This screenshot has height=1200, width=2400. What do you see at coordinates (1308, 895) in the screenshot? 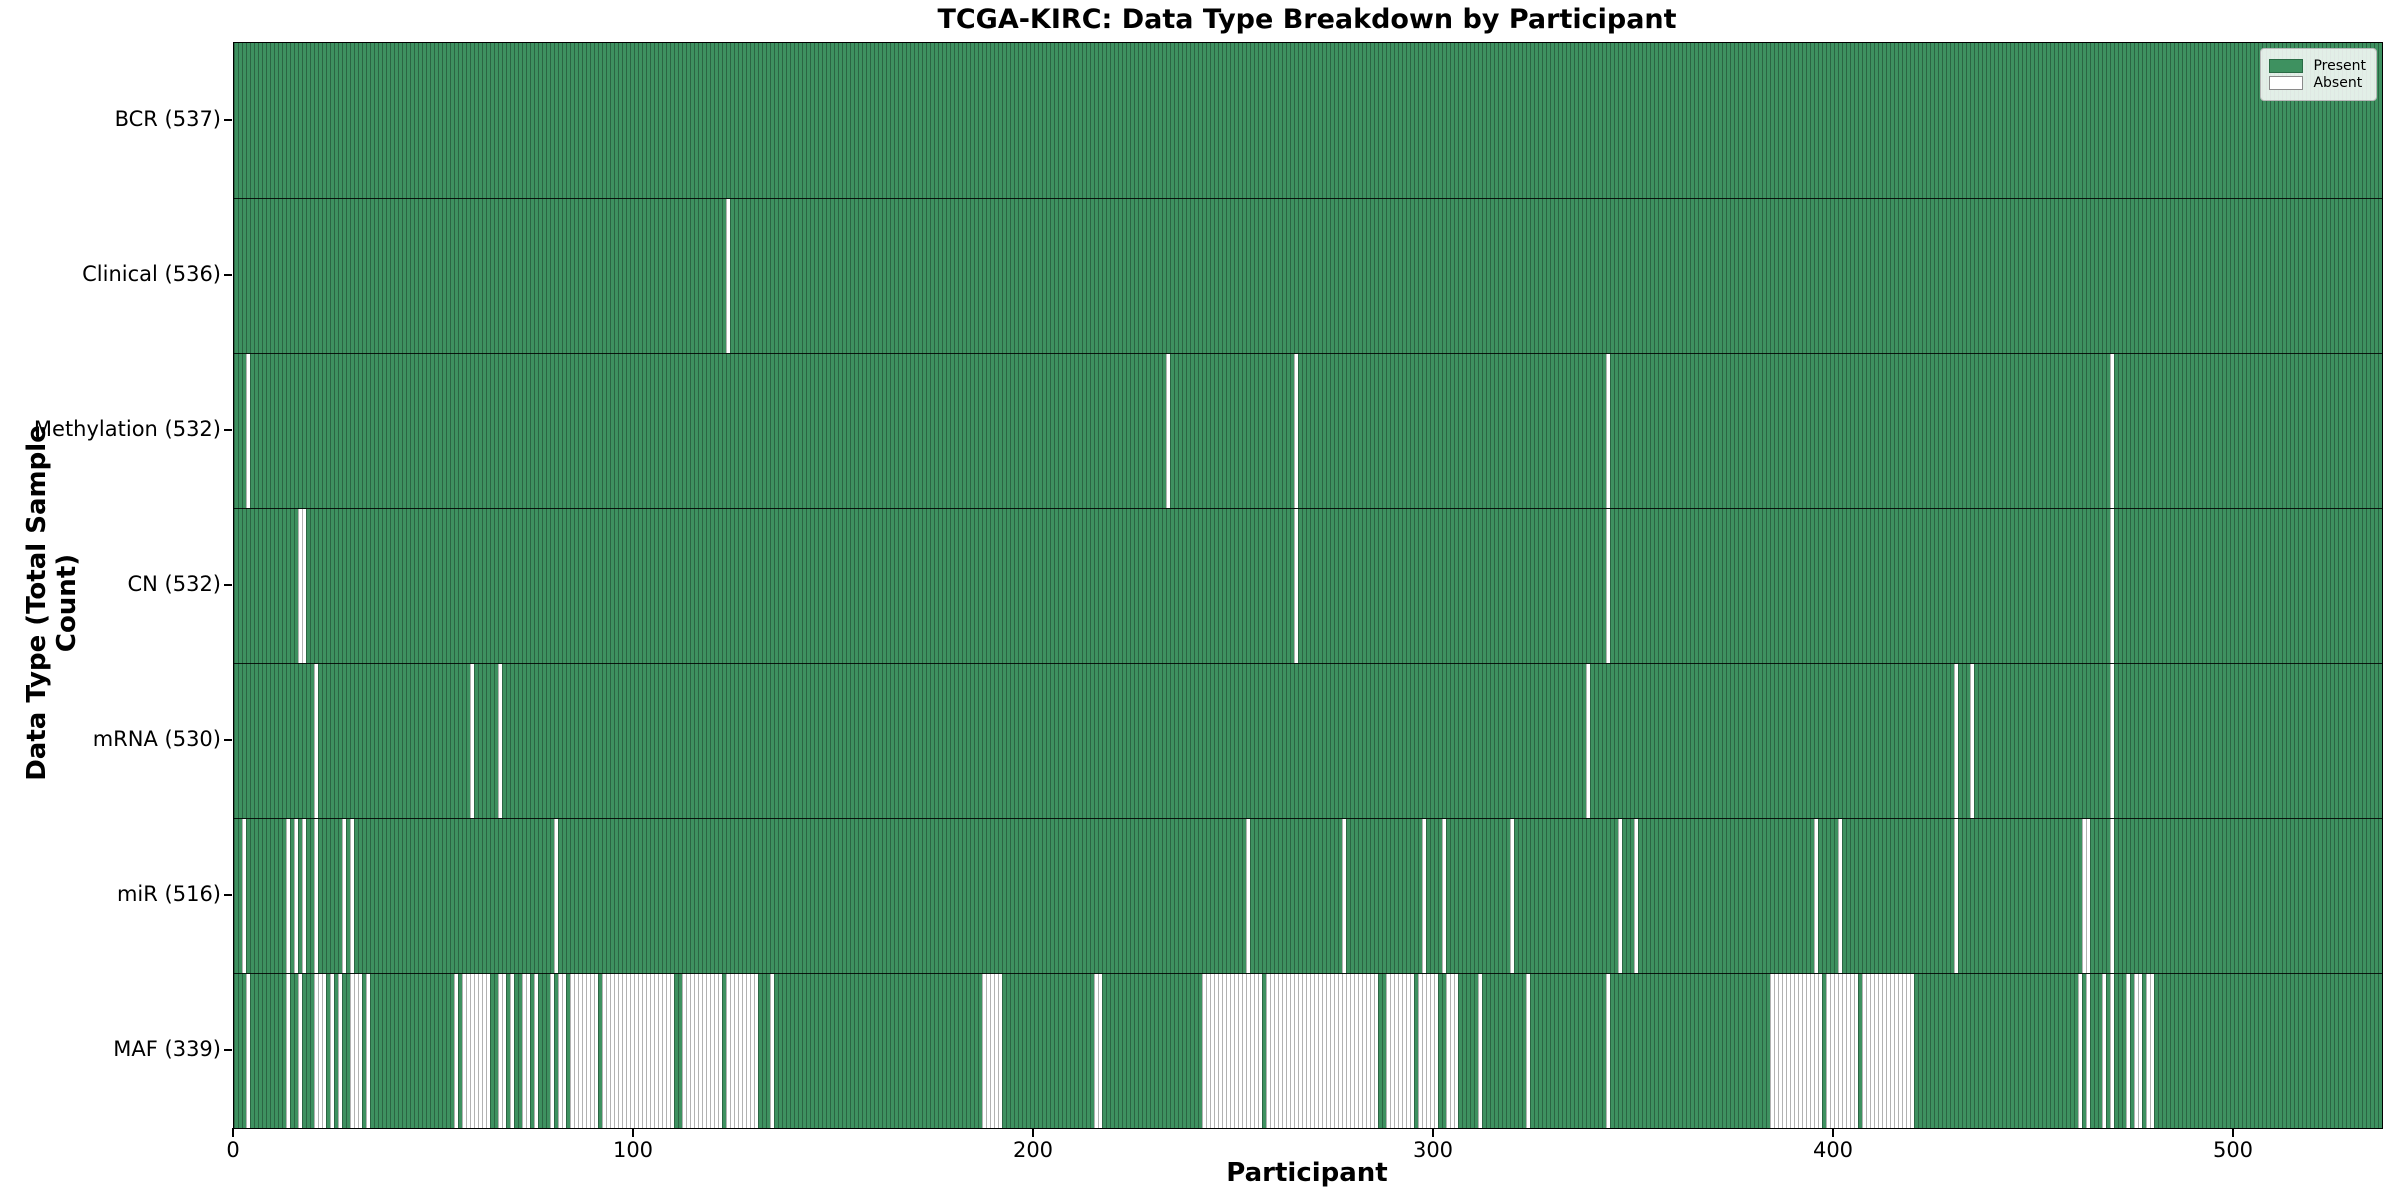
I see `row-band-miR` at bounding box center [1308, 895].